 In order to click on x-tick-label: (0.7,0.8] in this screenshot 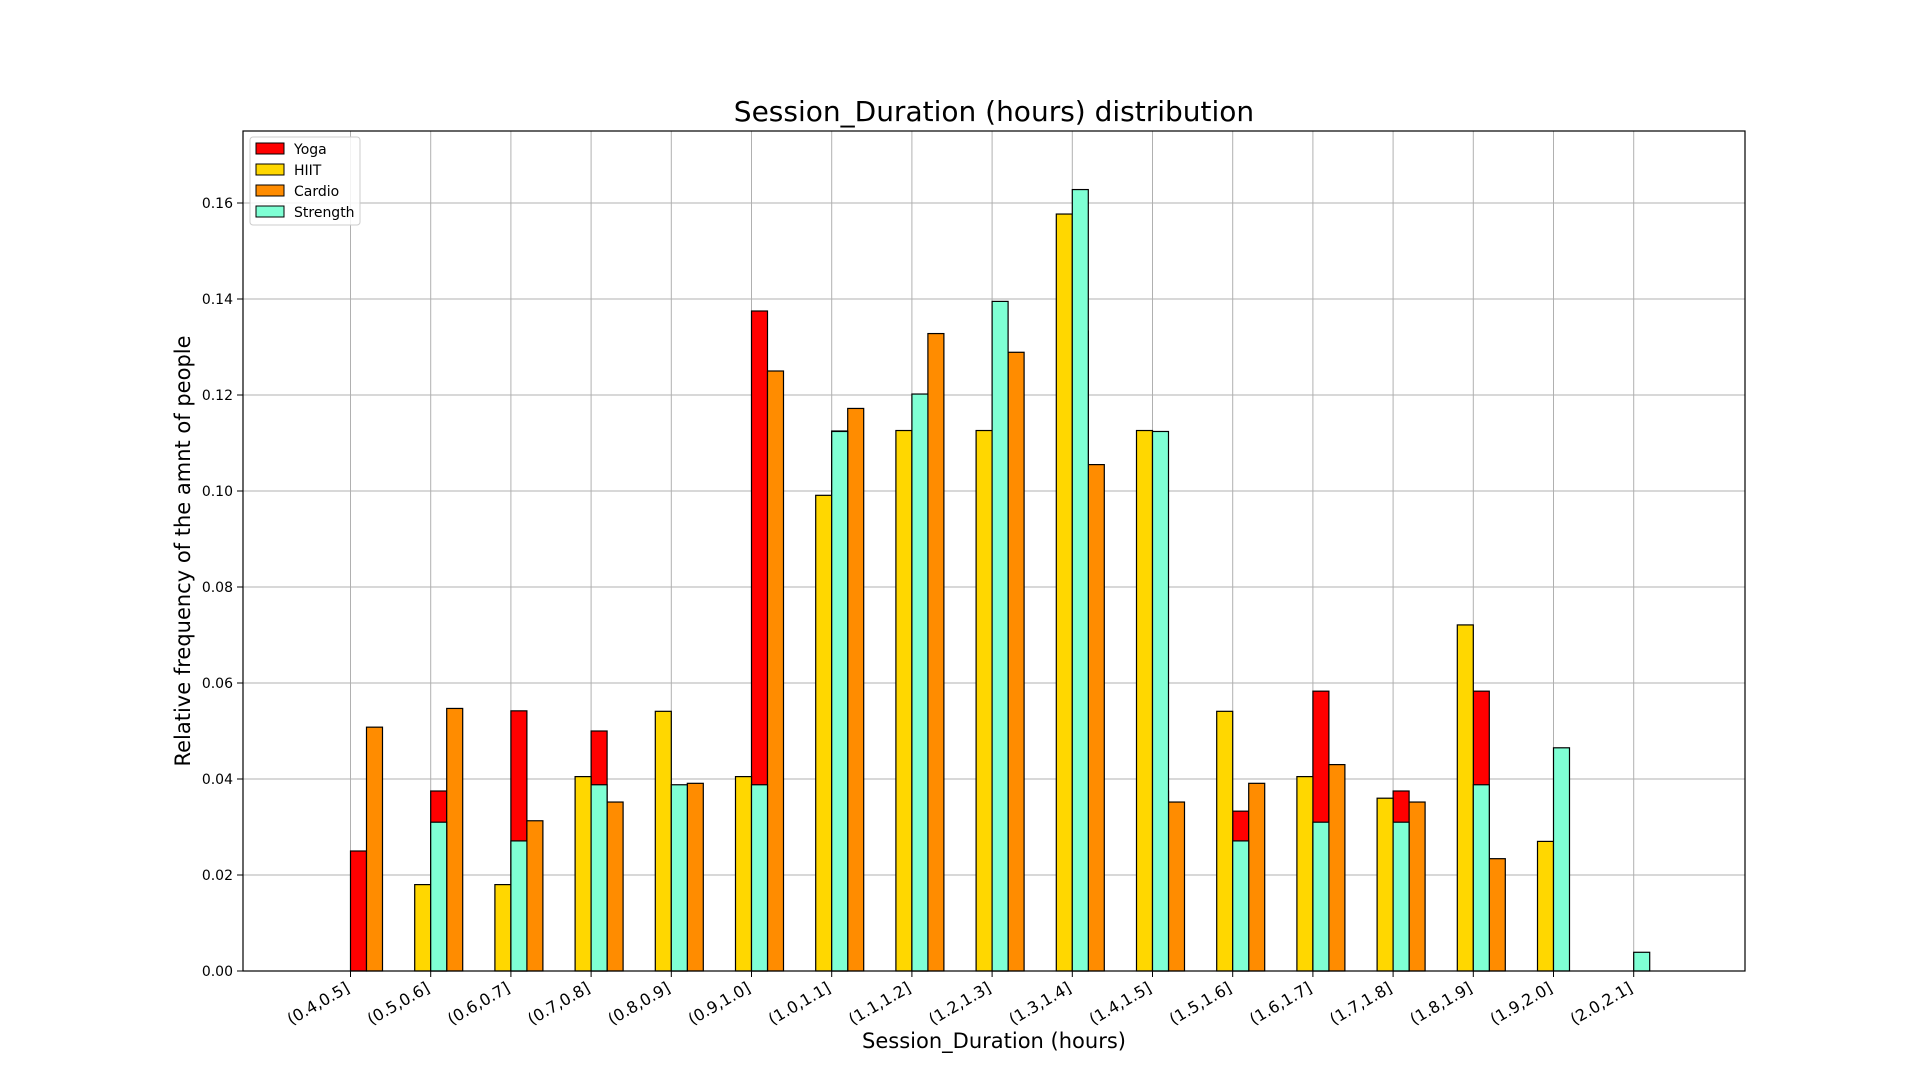, I will do `click(558, 1003)`.